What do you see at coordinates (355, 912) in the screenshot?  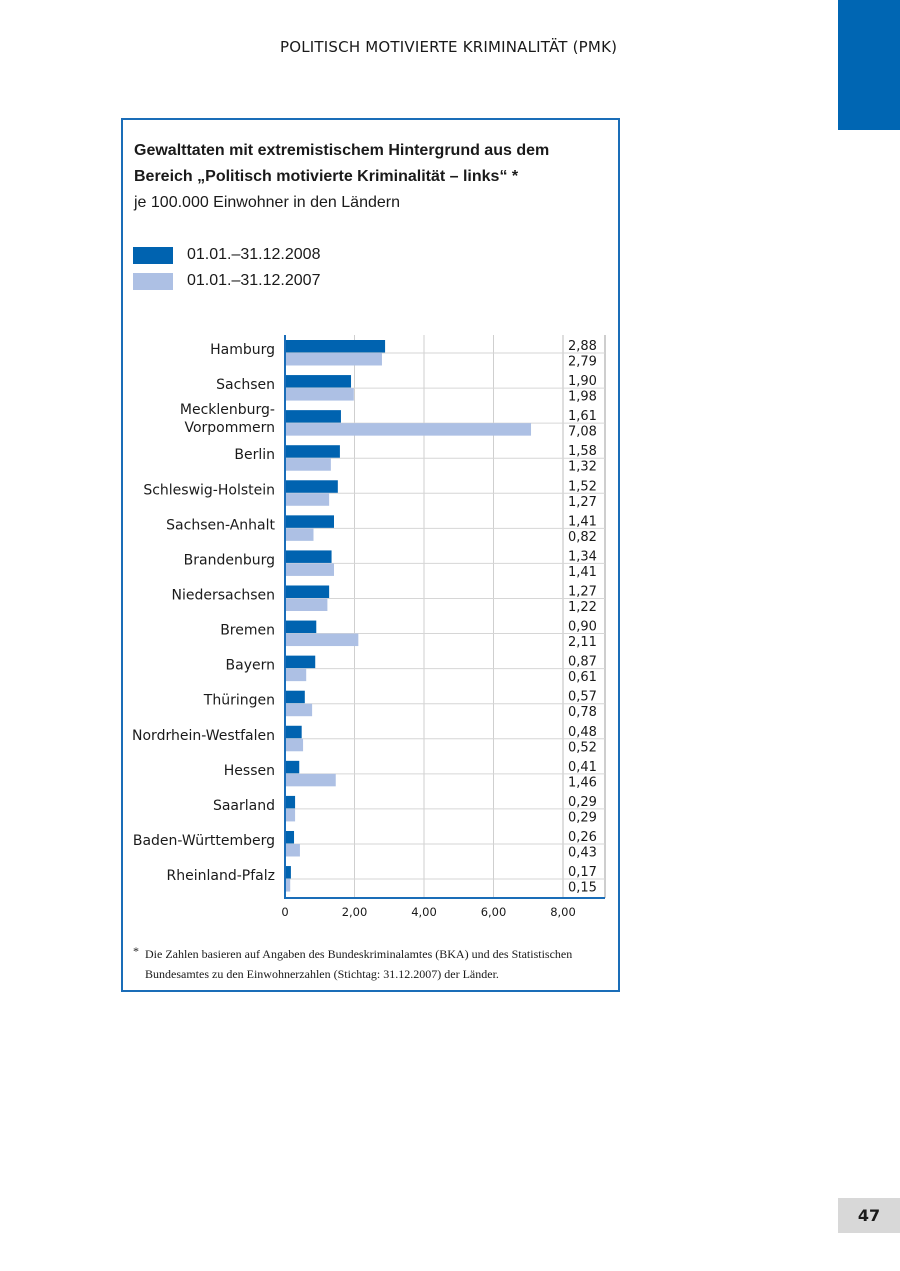 I see `x-tick-label: 2,00` at bounding box center [355, 912].